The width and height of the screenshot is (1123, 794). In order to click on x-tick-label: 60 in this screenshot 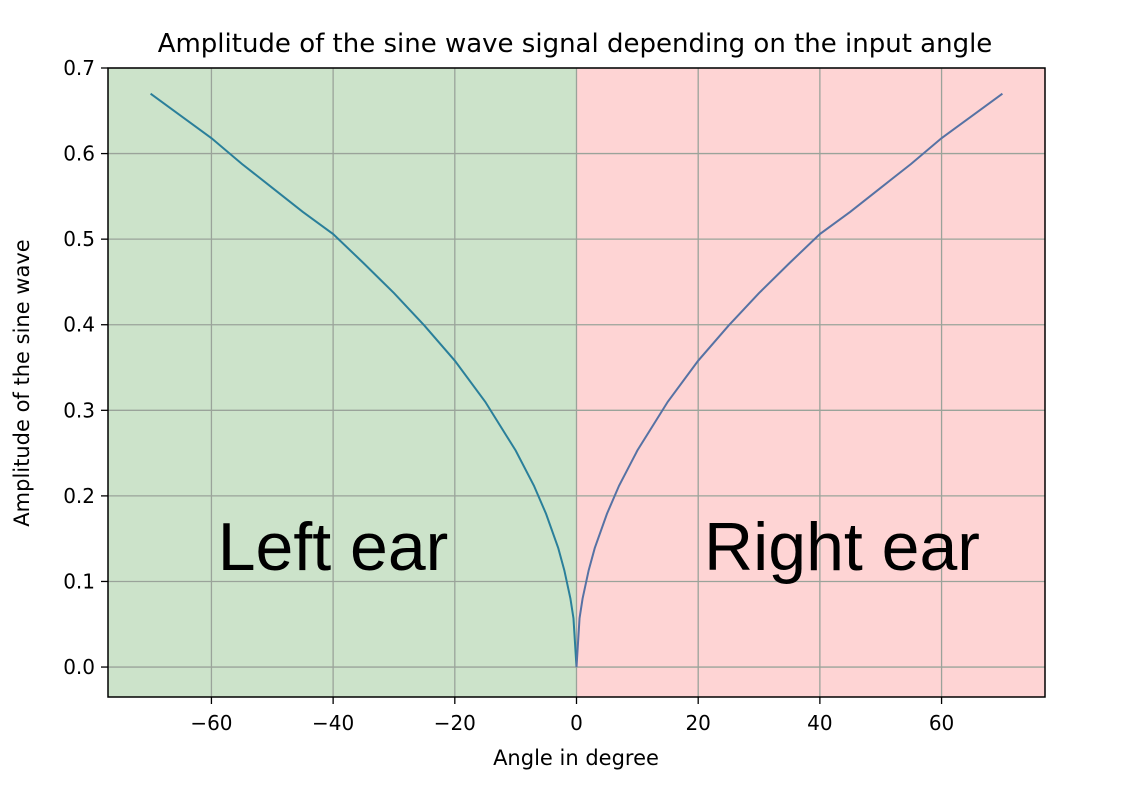, I will do `click(941, 723)`.